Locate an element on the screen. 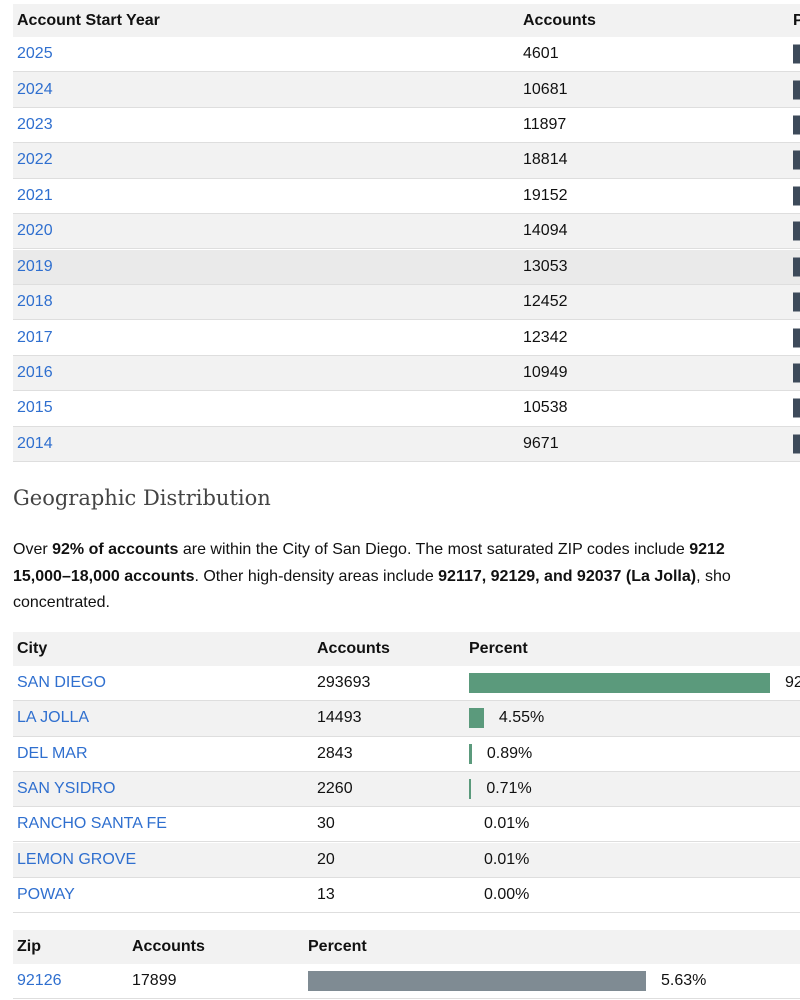 The image size is (800, 1000). cell-text: 2843 is located at coordinates (335, 753).